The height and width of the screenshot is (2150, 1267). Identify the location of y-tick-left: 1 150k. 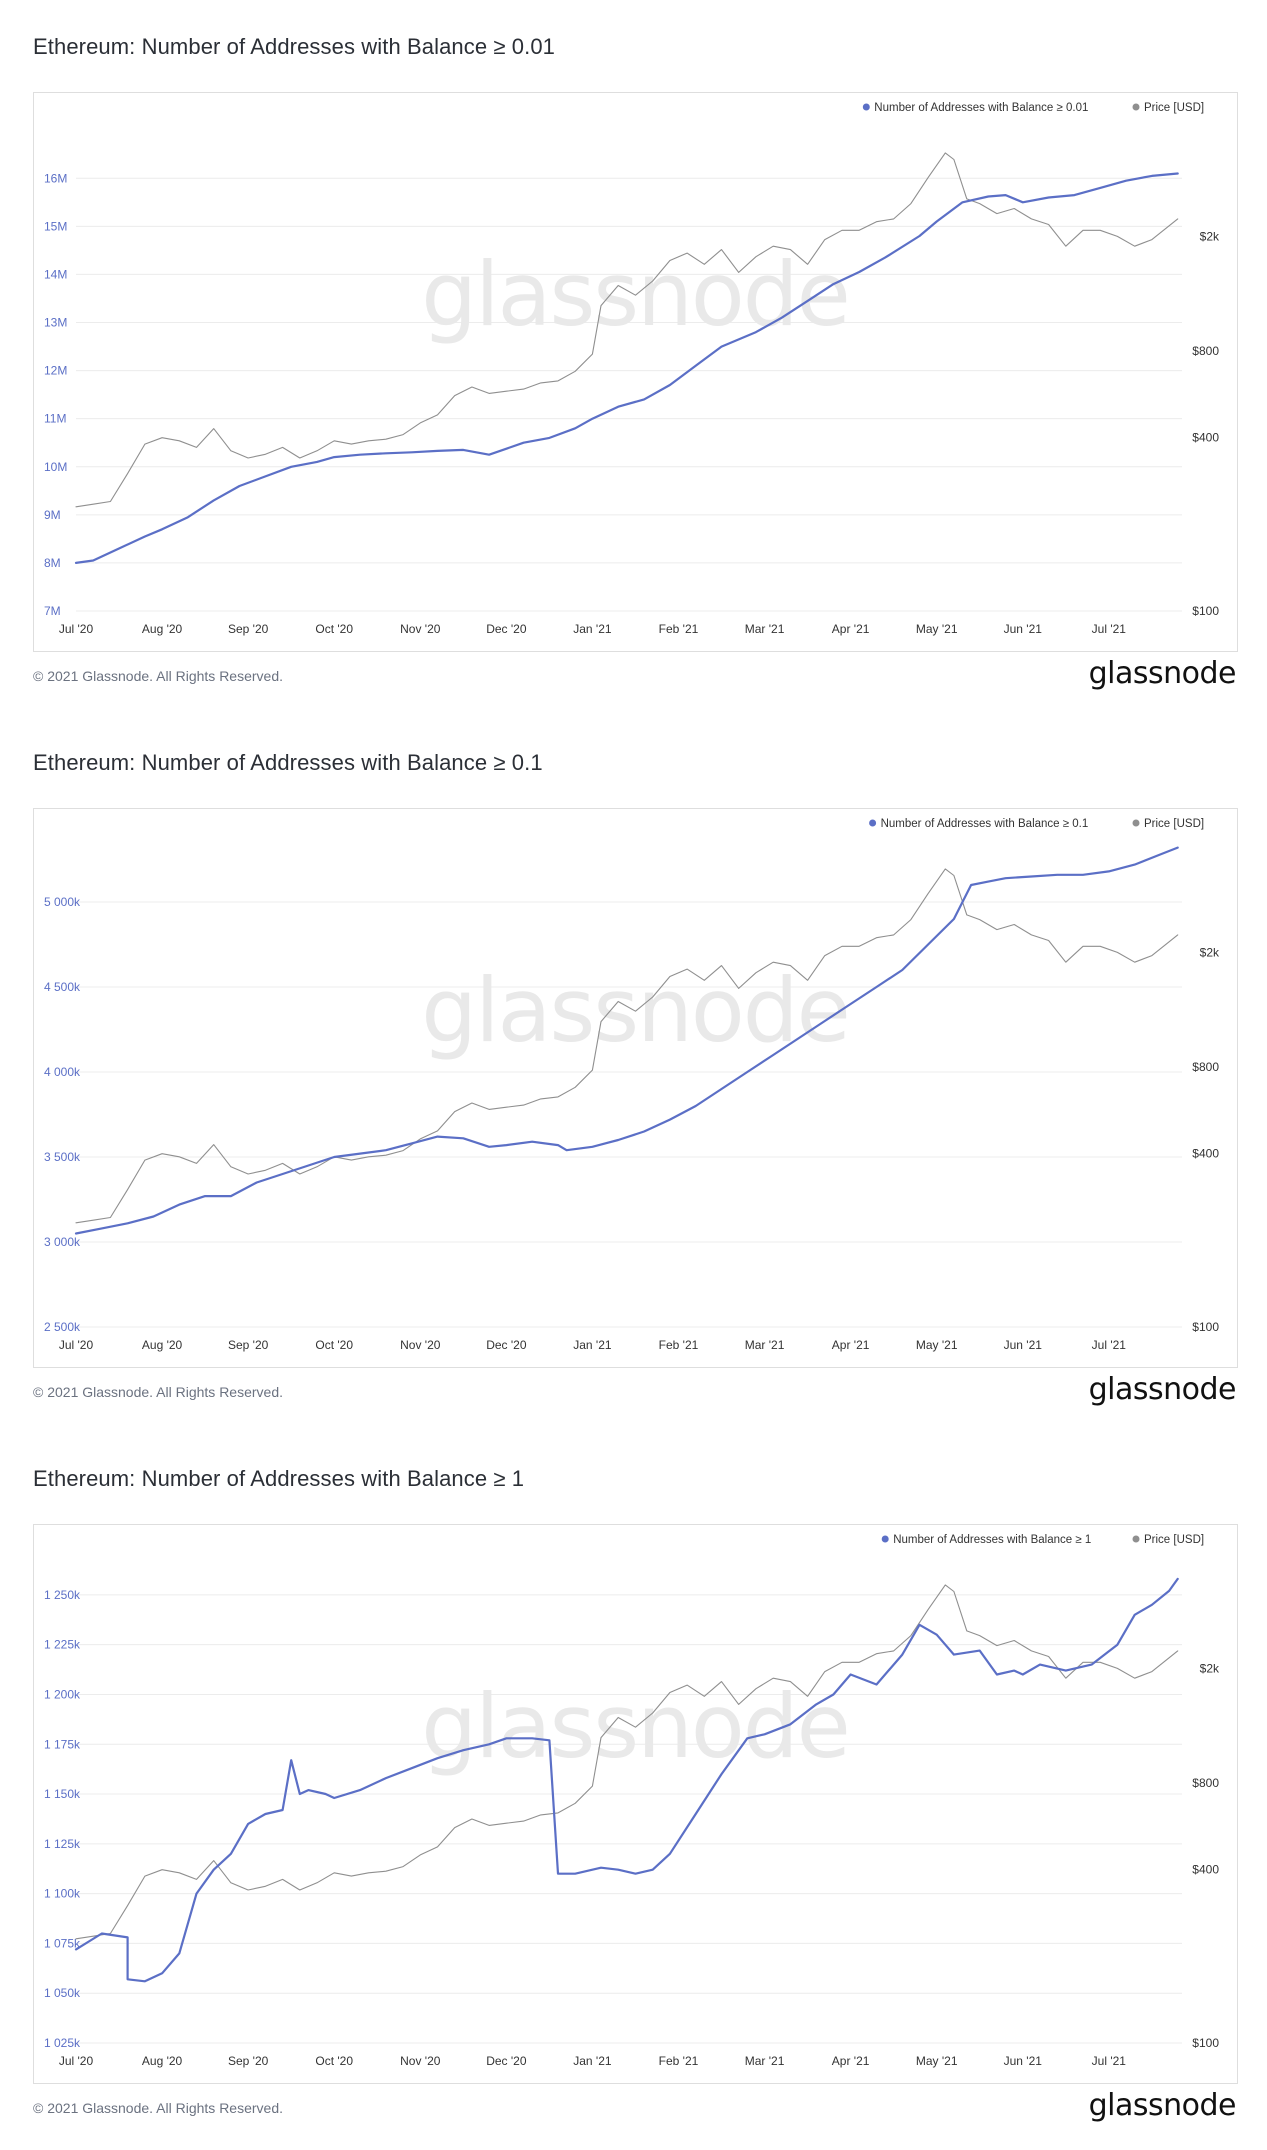
(62, 1794).